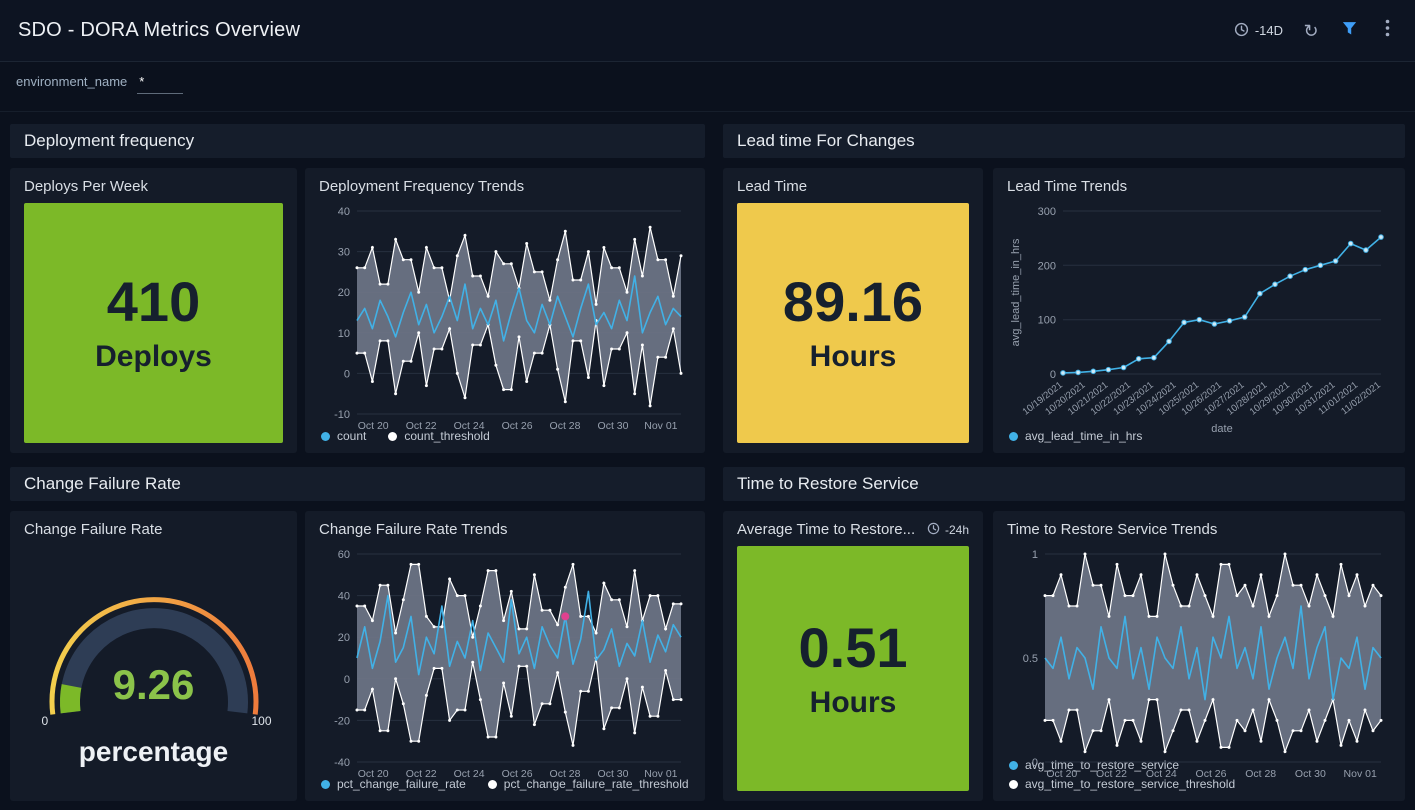 The height and width of the screenshot is (810, 1415). Describe the element at coordinates (1084, 436) in the screenshot. I see `legend-label: avg_lead_time_in_hrs` at that location.